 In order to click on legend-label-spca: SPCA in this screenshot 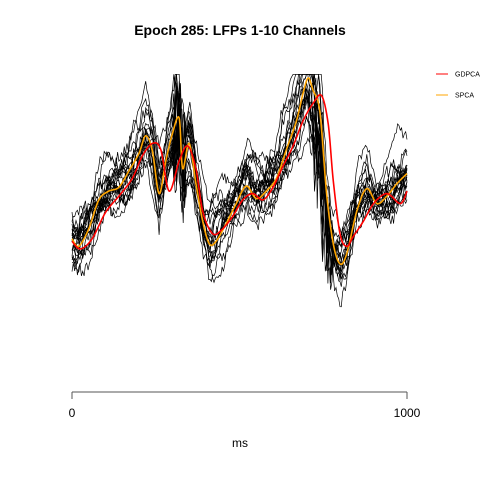, I will do `click(464, 96)`.